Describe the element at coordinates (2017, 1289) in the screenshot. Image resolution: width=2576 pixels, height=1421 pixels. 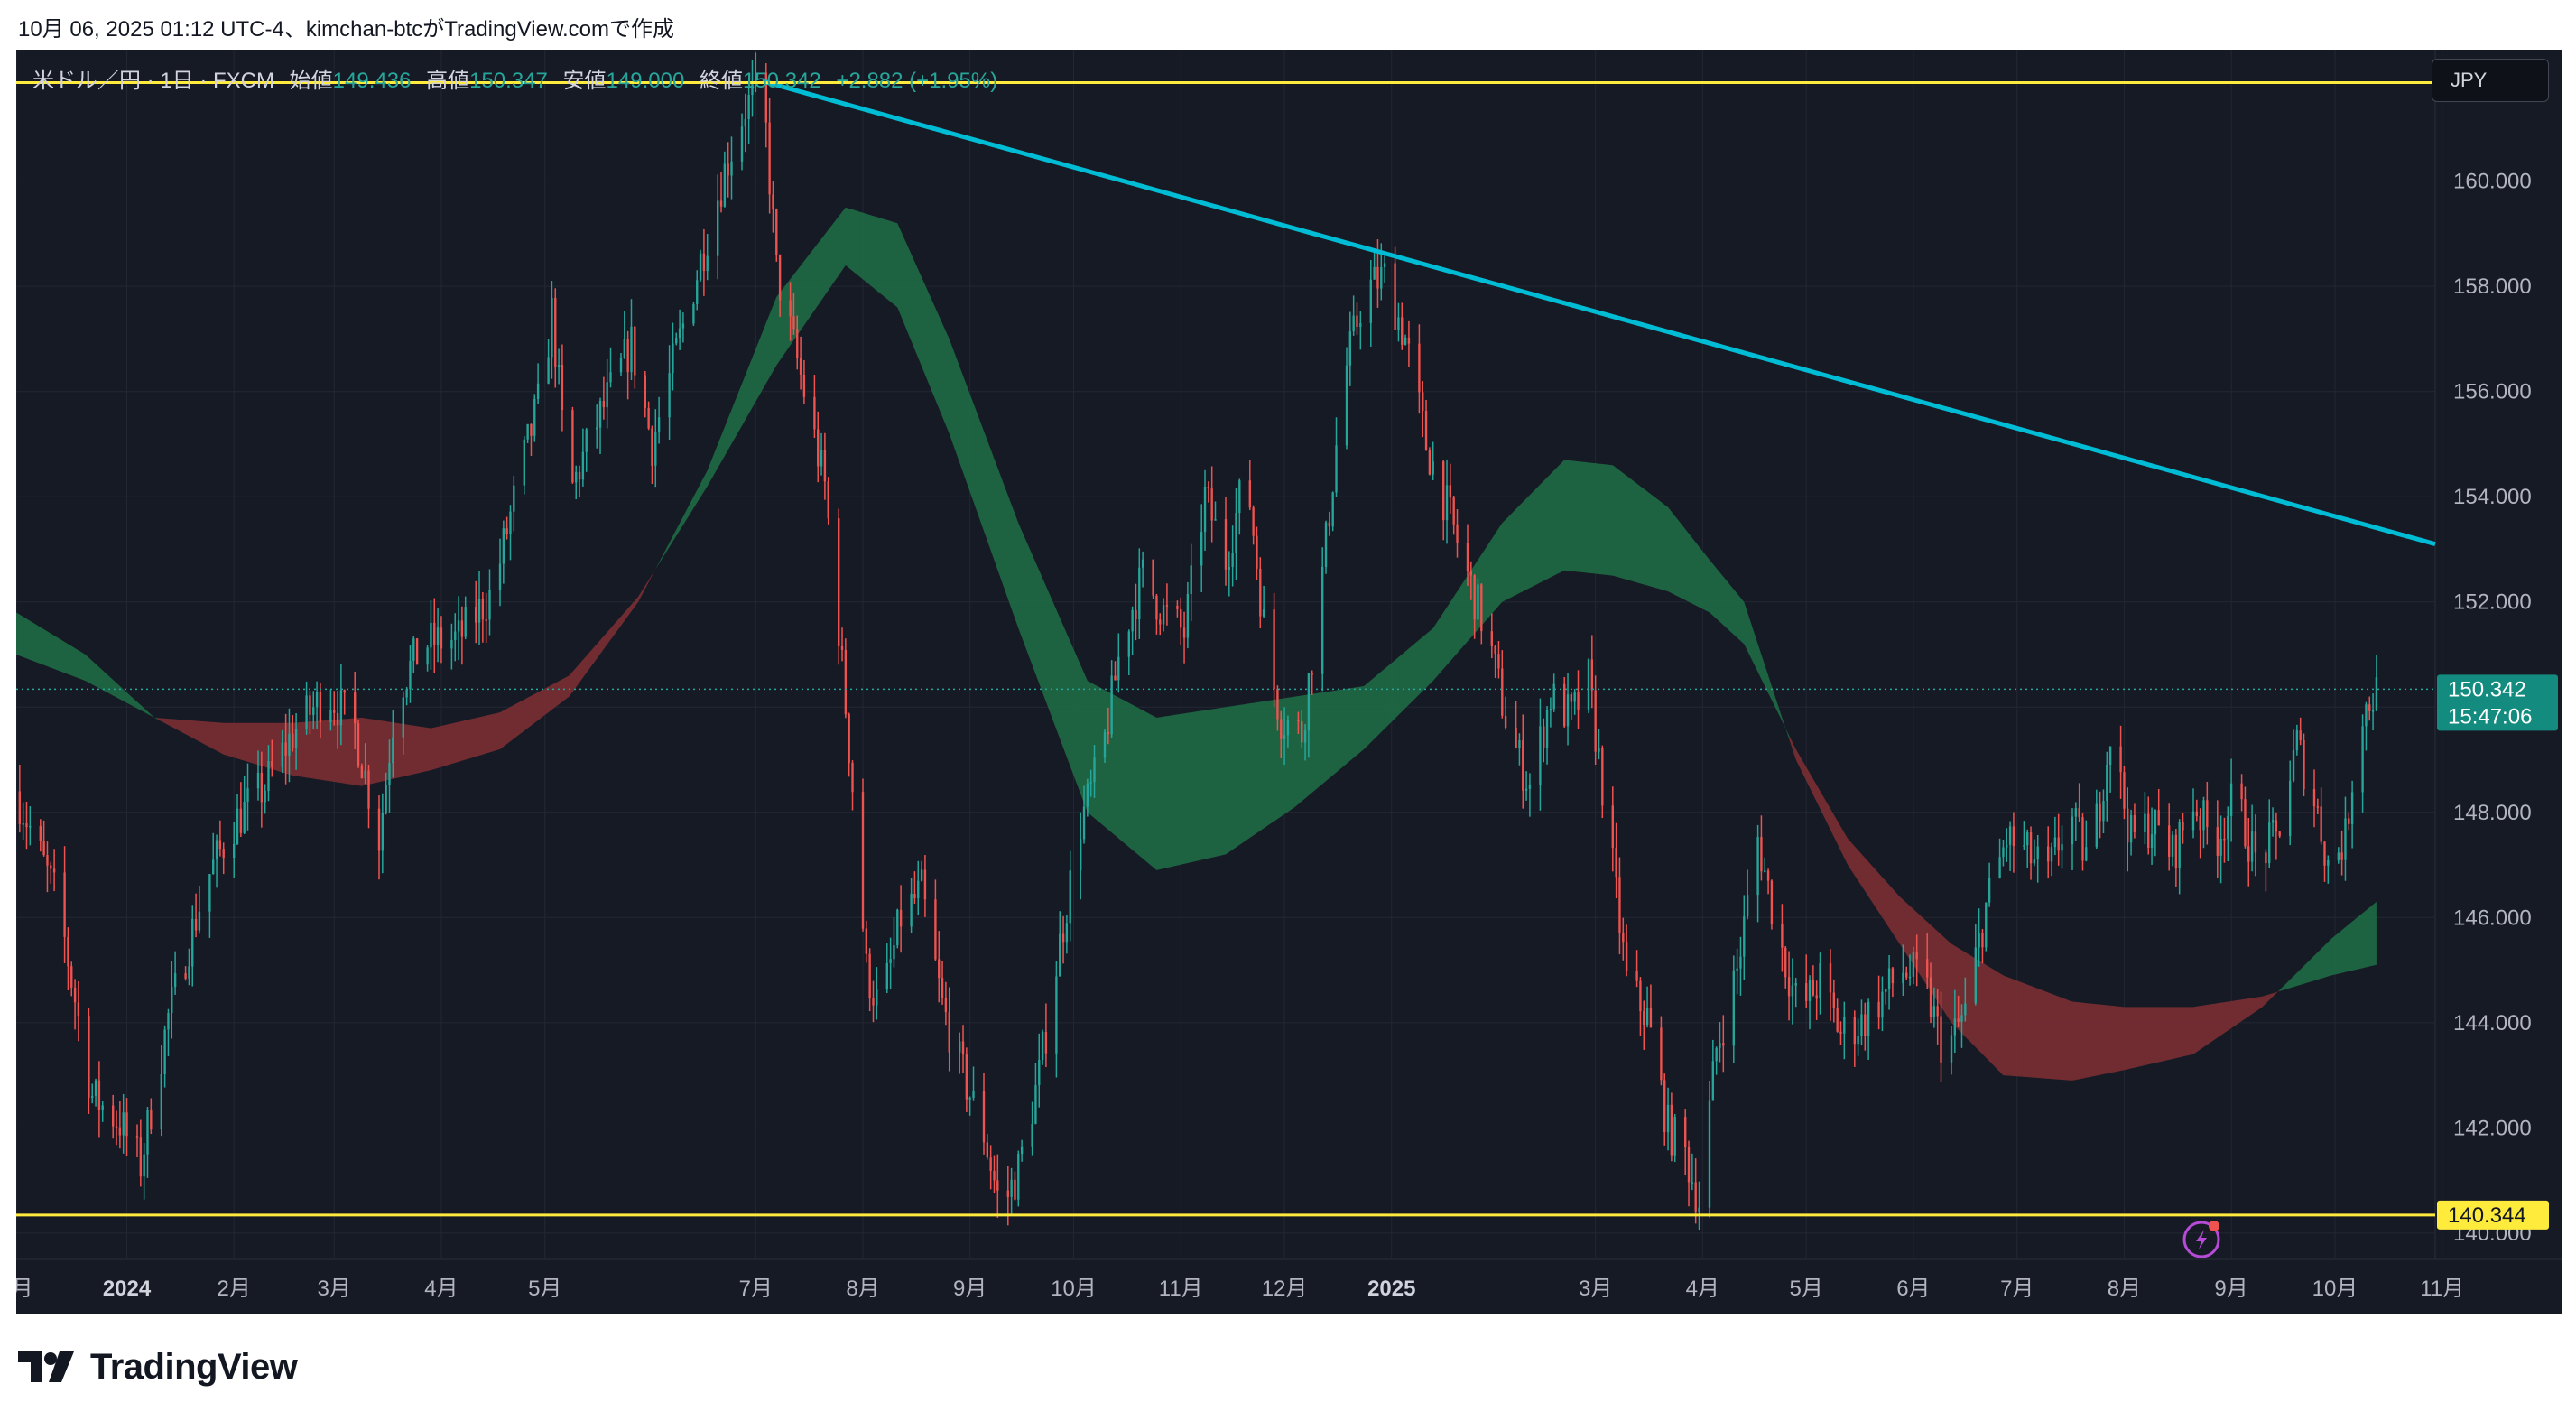
I see `time-tick-label: 7月` at that location.